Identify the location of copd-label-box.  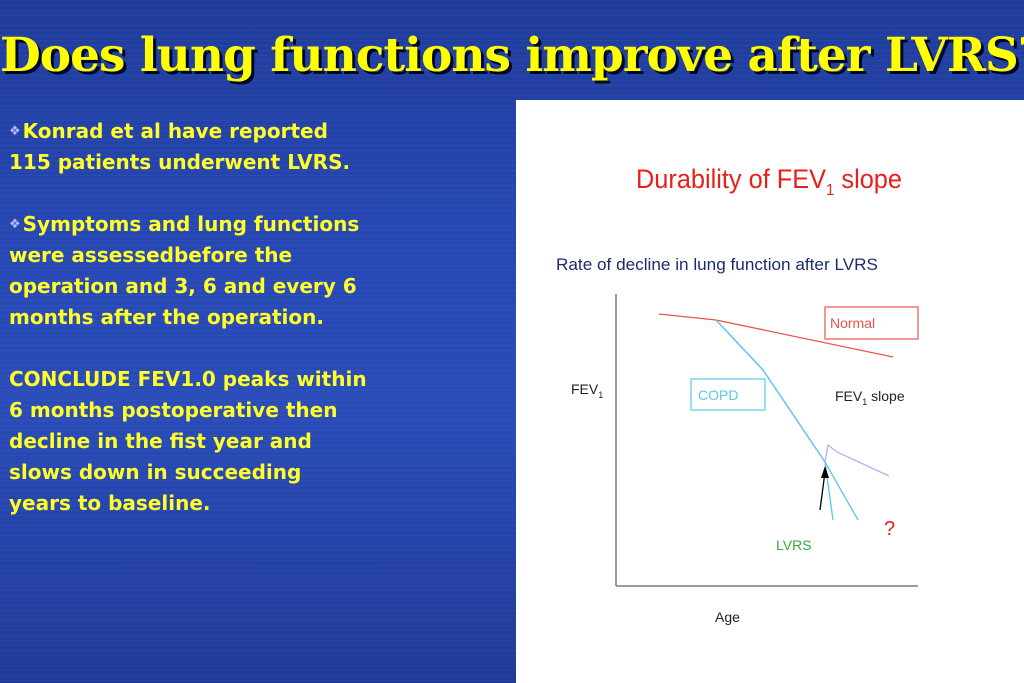
(728, 394).